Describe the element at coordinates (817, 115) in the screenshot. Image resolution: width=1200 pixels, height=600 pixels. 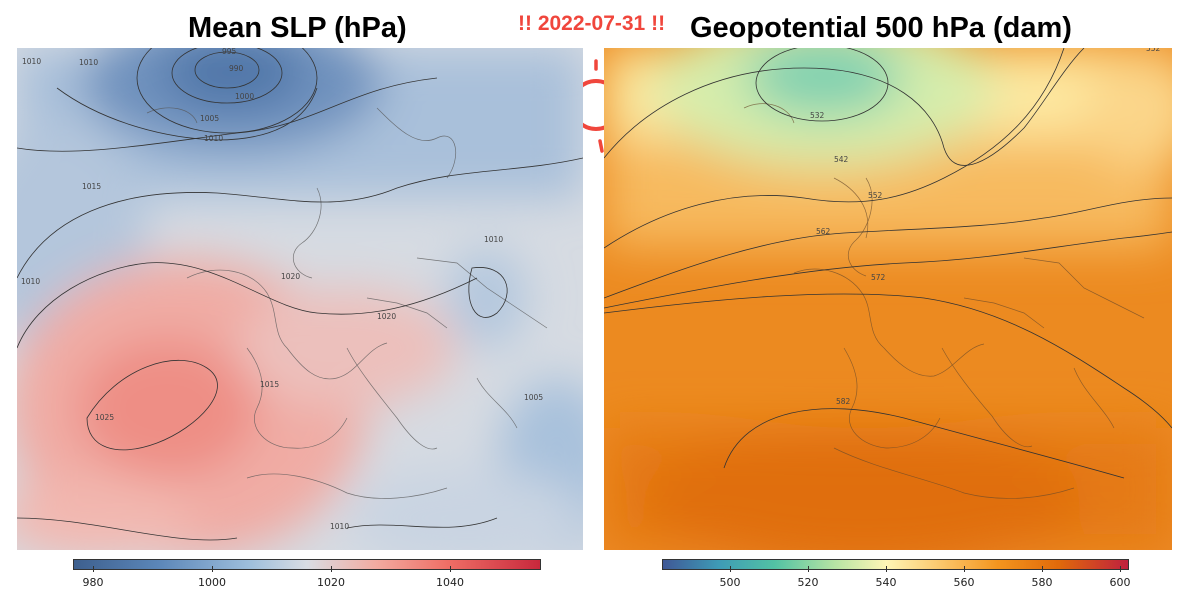
I see `geopotential-contour-label: 532` at that location.